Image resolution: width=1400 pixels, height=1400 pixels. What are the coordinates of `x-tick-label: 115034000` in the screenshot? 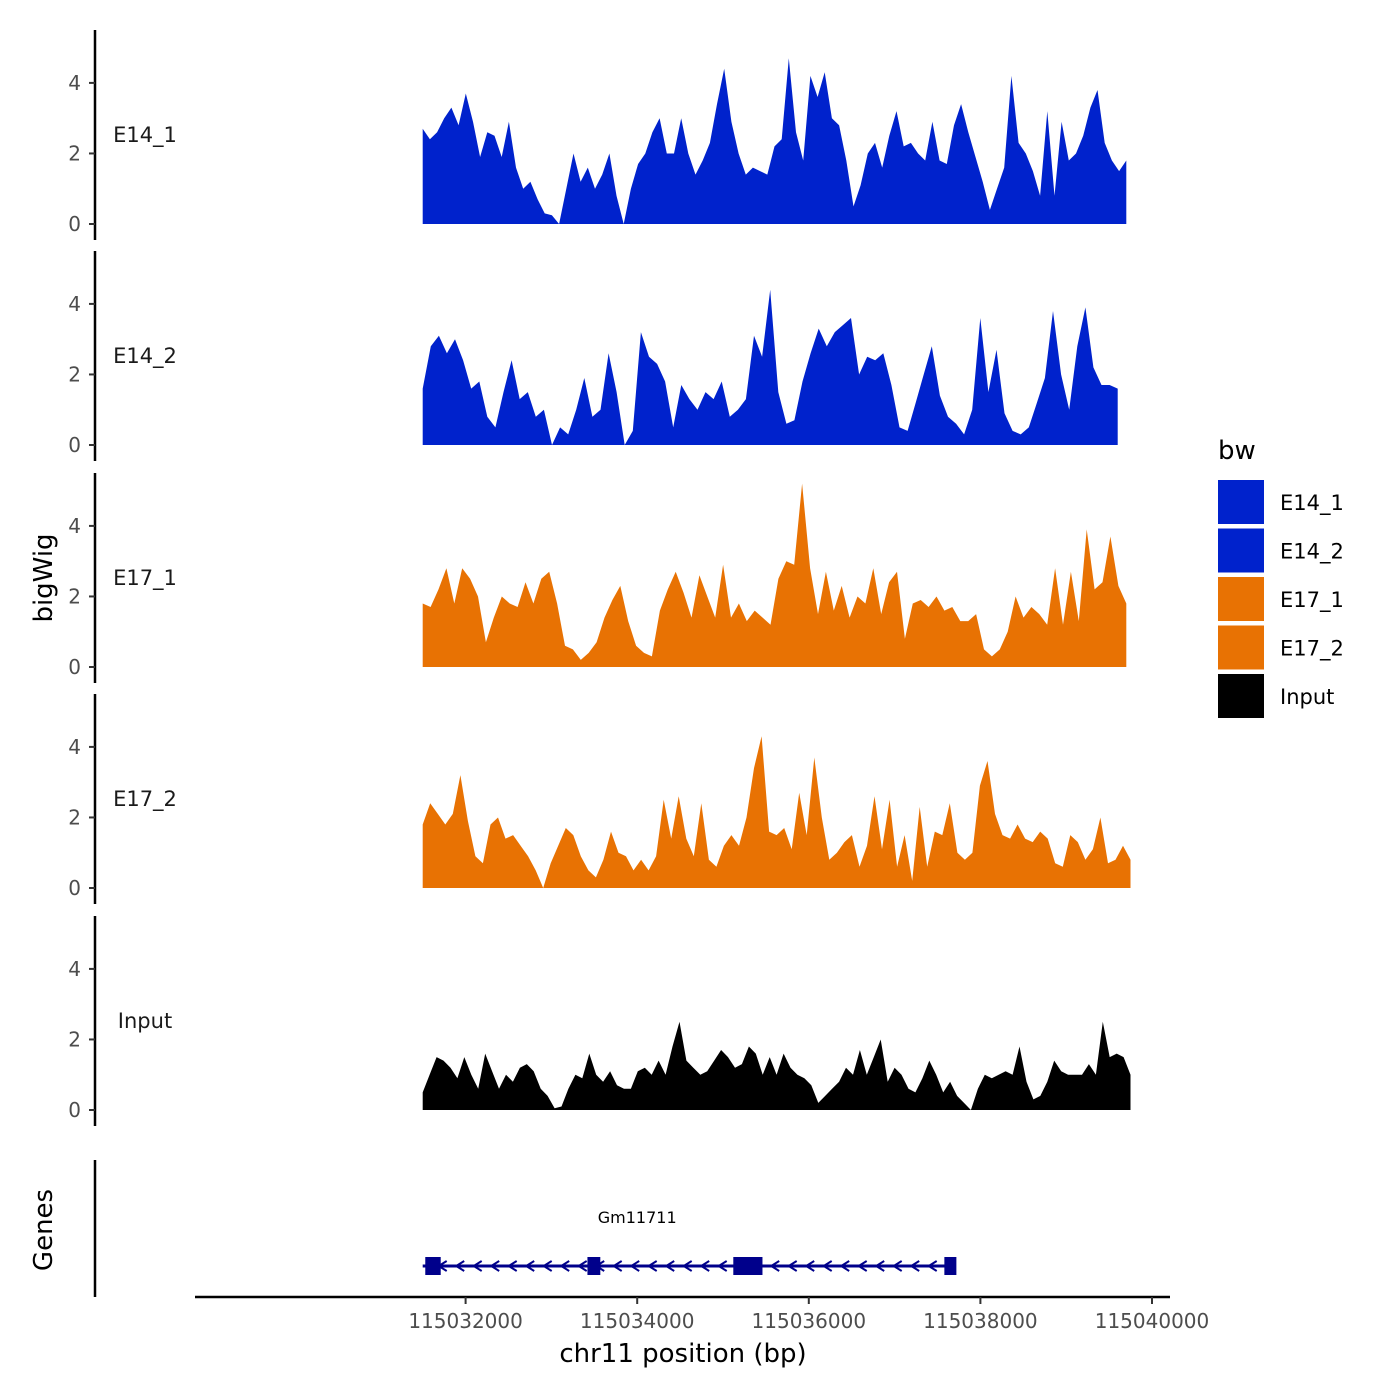 It's located at (637, 1321).